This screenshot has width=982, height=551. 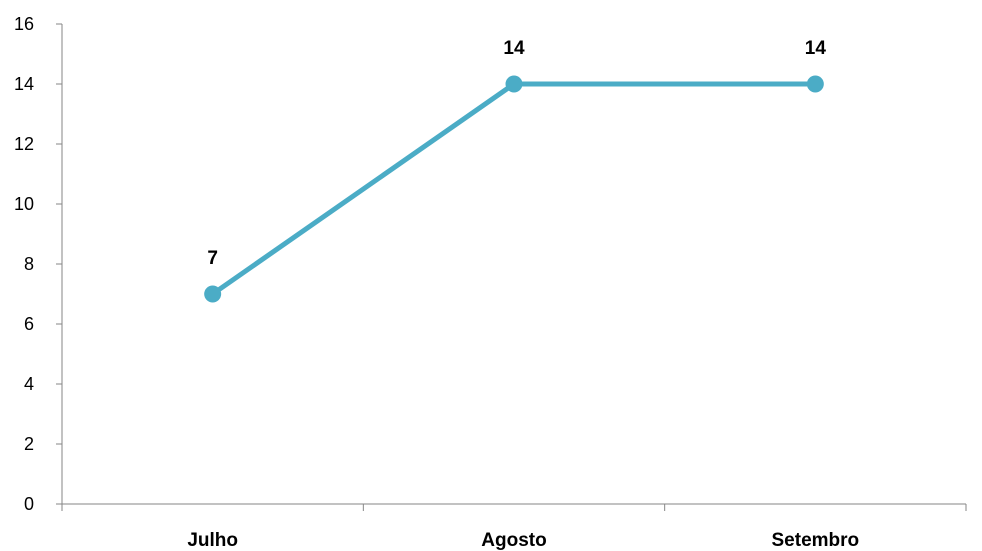 What do you see at coordinates (29, 324) in the screenshot?
I see `y-tick-label: 6` at bounding box center [29, 324].